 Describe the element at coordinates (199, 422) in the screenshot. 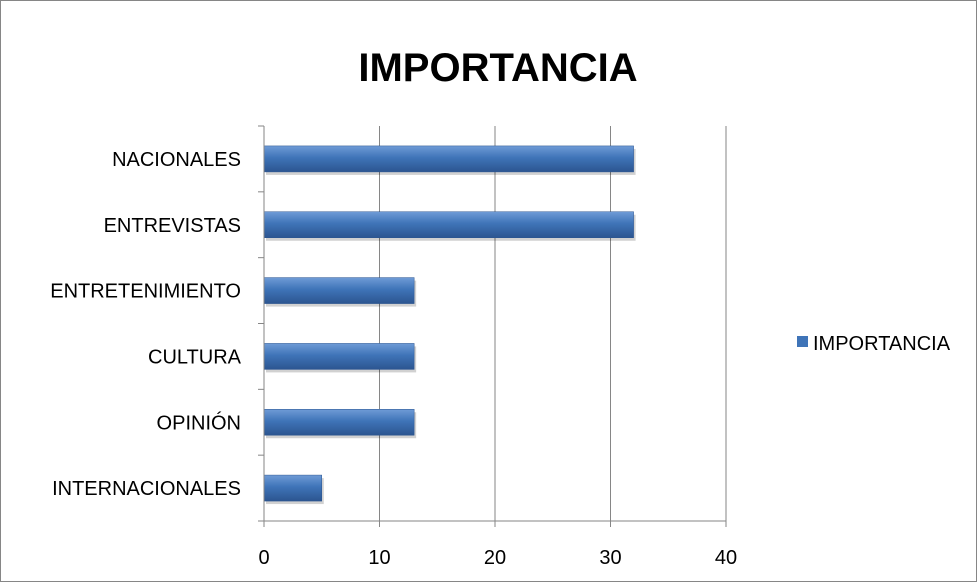

I see `category-label: OPINIÓN` at that location.